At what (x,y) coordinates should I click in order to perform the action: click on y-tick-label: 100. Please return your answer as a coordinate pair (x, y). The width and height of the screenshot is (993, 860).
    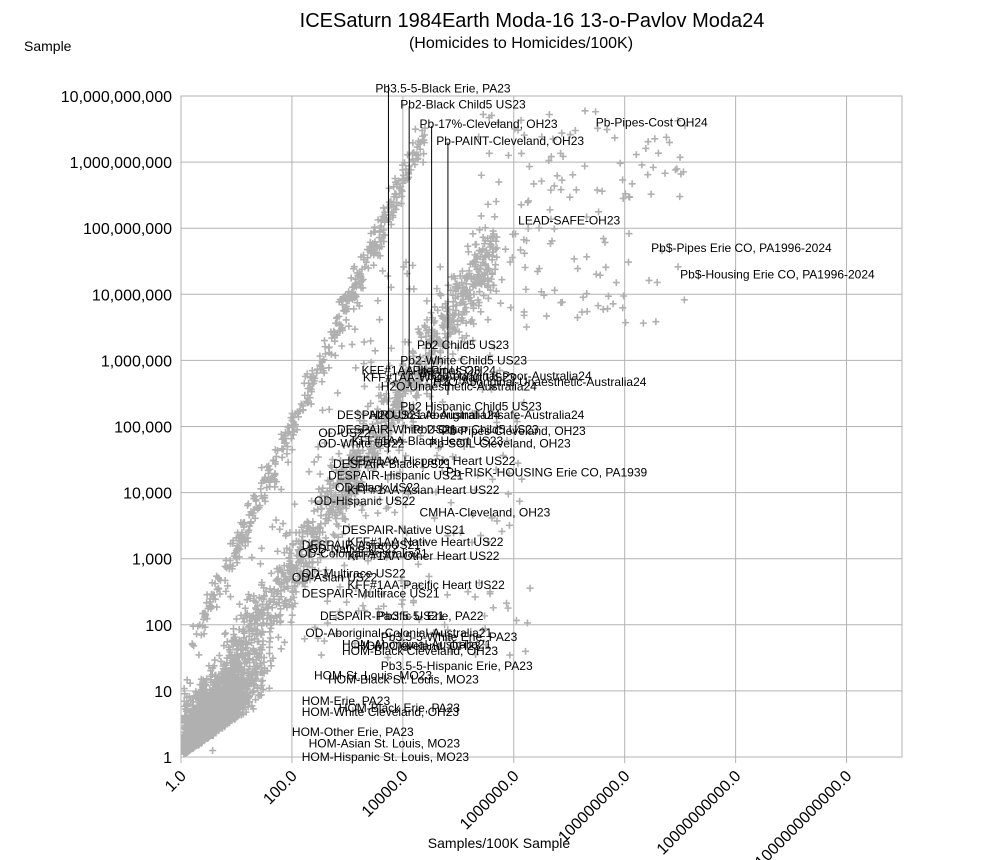
    Looking at the image, I should click on (158, 626).